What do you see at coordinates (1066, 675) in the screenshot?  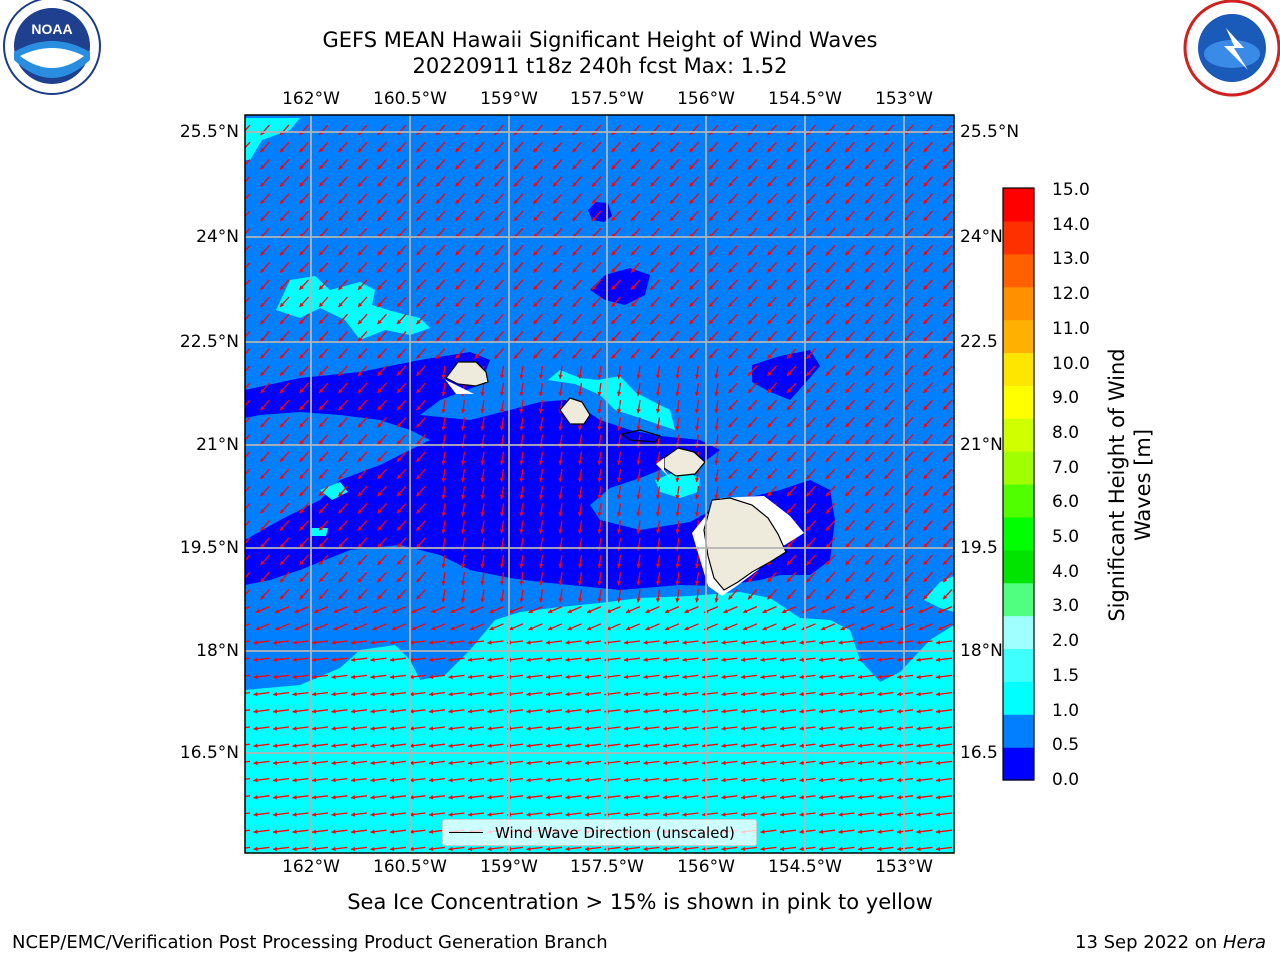 I see `colorbar-tick-label: 1.5` at bounding box center [1066, 675].